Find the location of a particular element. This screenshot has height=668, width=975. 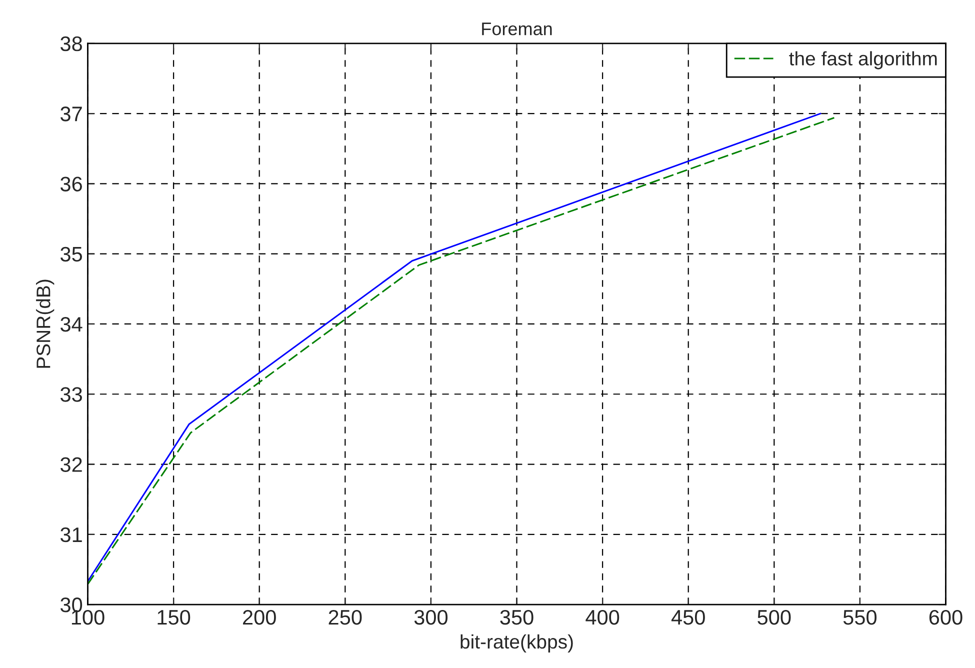

x-tick-label: 350 is located at coordinates (517, 617).